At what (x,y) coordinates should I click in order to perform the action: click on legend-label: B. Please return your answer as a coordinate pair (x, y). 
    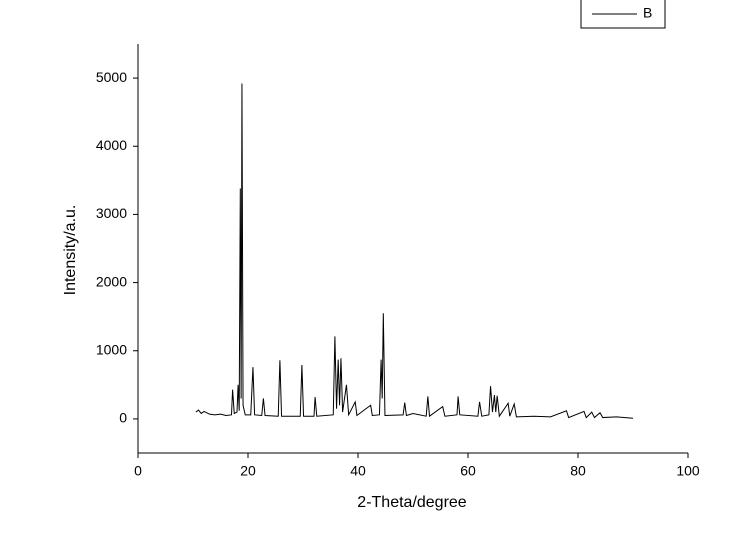
    Looking at the image, I should click on (647, 13).